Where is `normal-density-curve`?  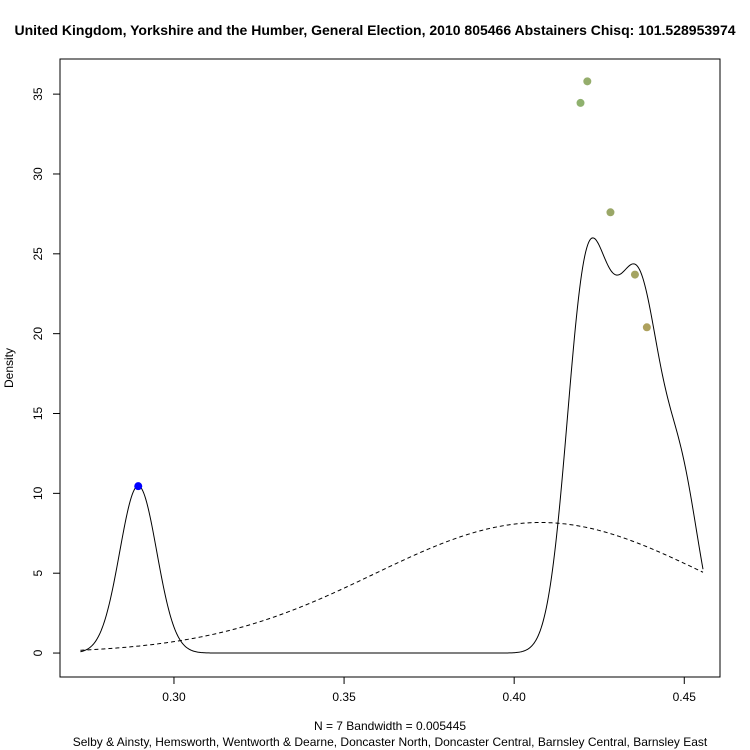 normal-density-curve is located at coordinates (392, 586).